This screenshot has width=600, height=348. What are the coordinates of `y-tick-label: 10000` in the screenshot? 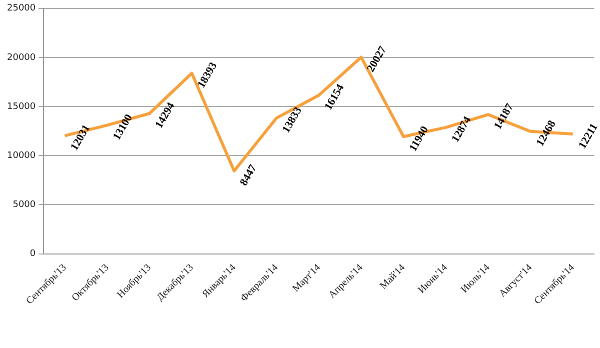 It's located at (21, 156).